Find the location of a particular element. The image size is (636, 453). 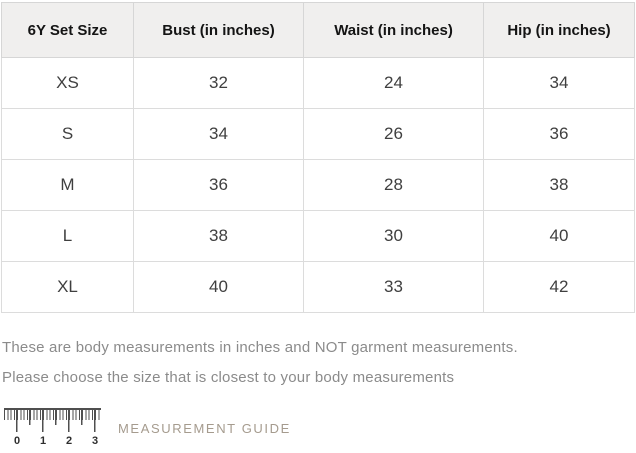

cell-bust: 34 is located at coordinates (218, 134).